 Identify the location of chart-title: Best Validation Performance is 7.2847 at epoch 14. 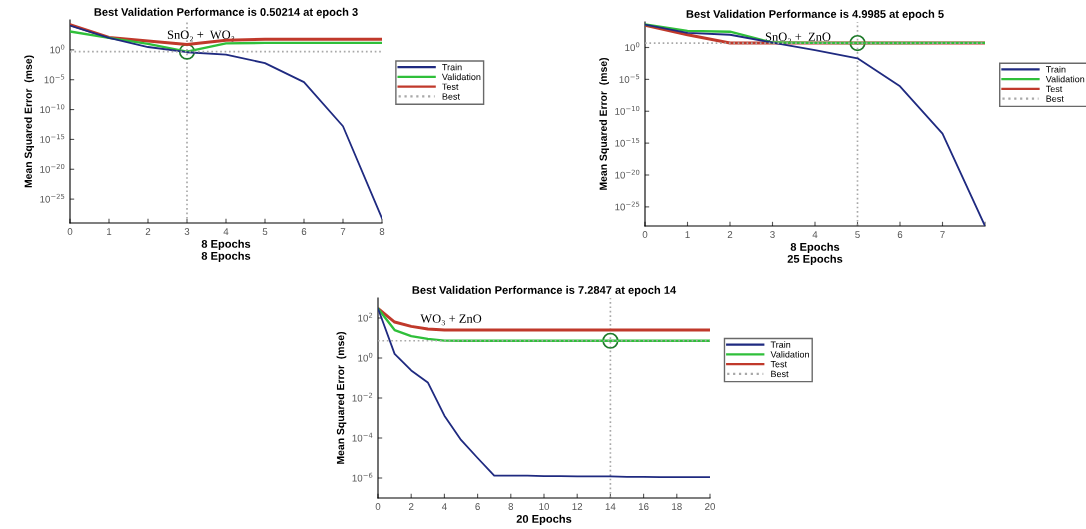
(544, 291).